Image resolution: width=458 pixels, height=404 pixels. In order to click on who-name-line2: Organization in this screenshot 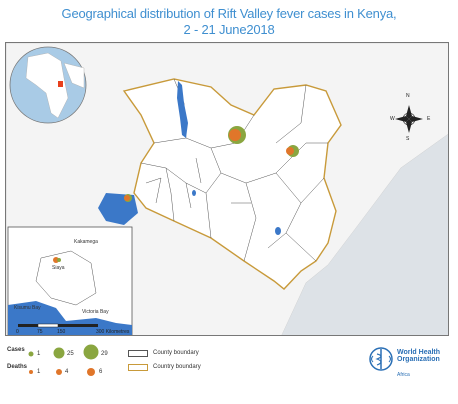, I will do `click(418, 359)`.